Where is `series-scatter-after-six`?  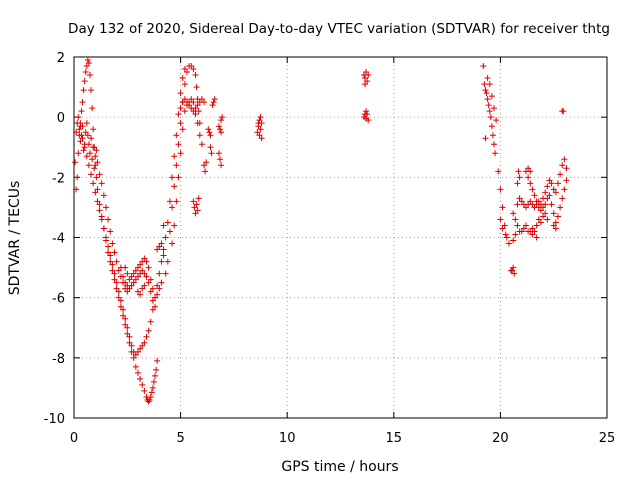 series-scatter-after-six is located at coordinates (227, 156).